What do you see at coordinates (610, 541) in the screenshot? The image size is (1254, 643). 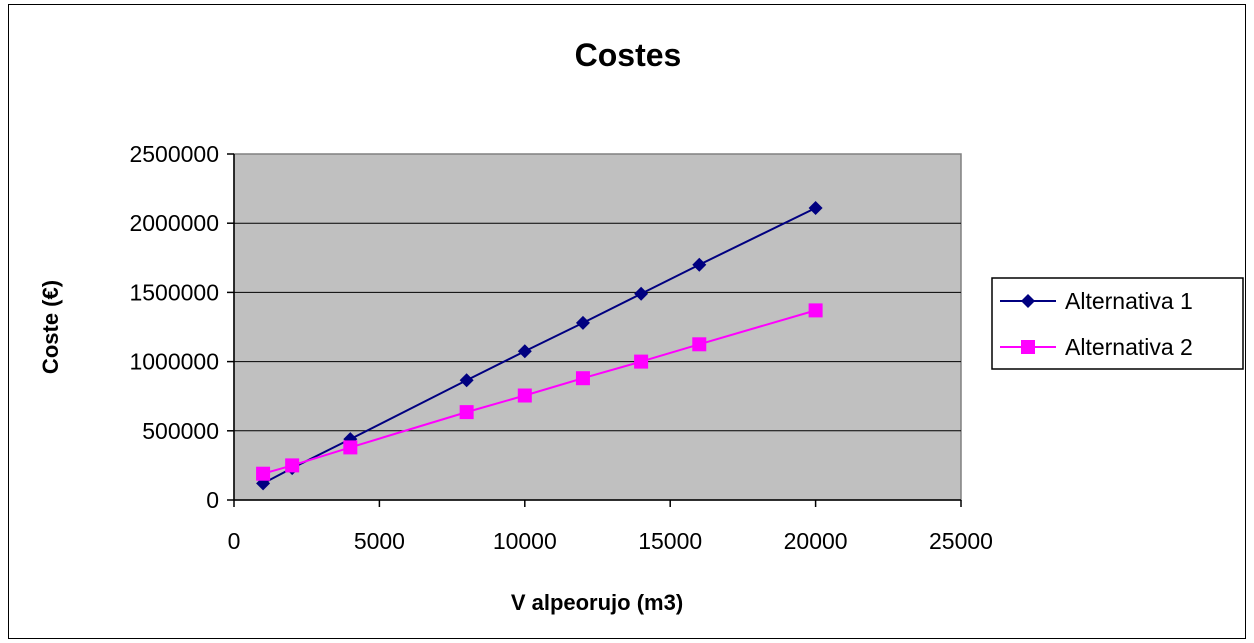 I see `x-tick-labels: 0 5000 10000 15000 20000 25000` at bounding box center [610, 541].